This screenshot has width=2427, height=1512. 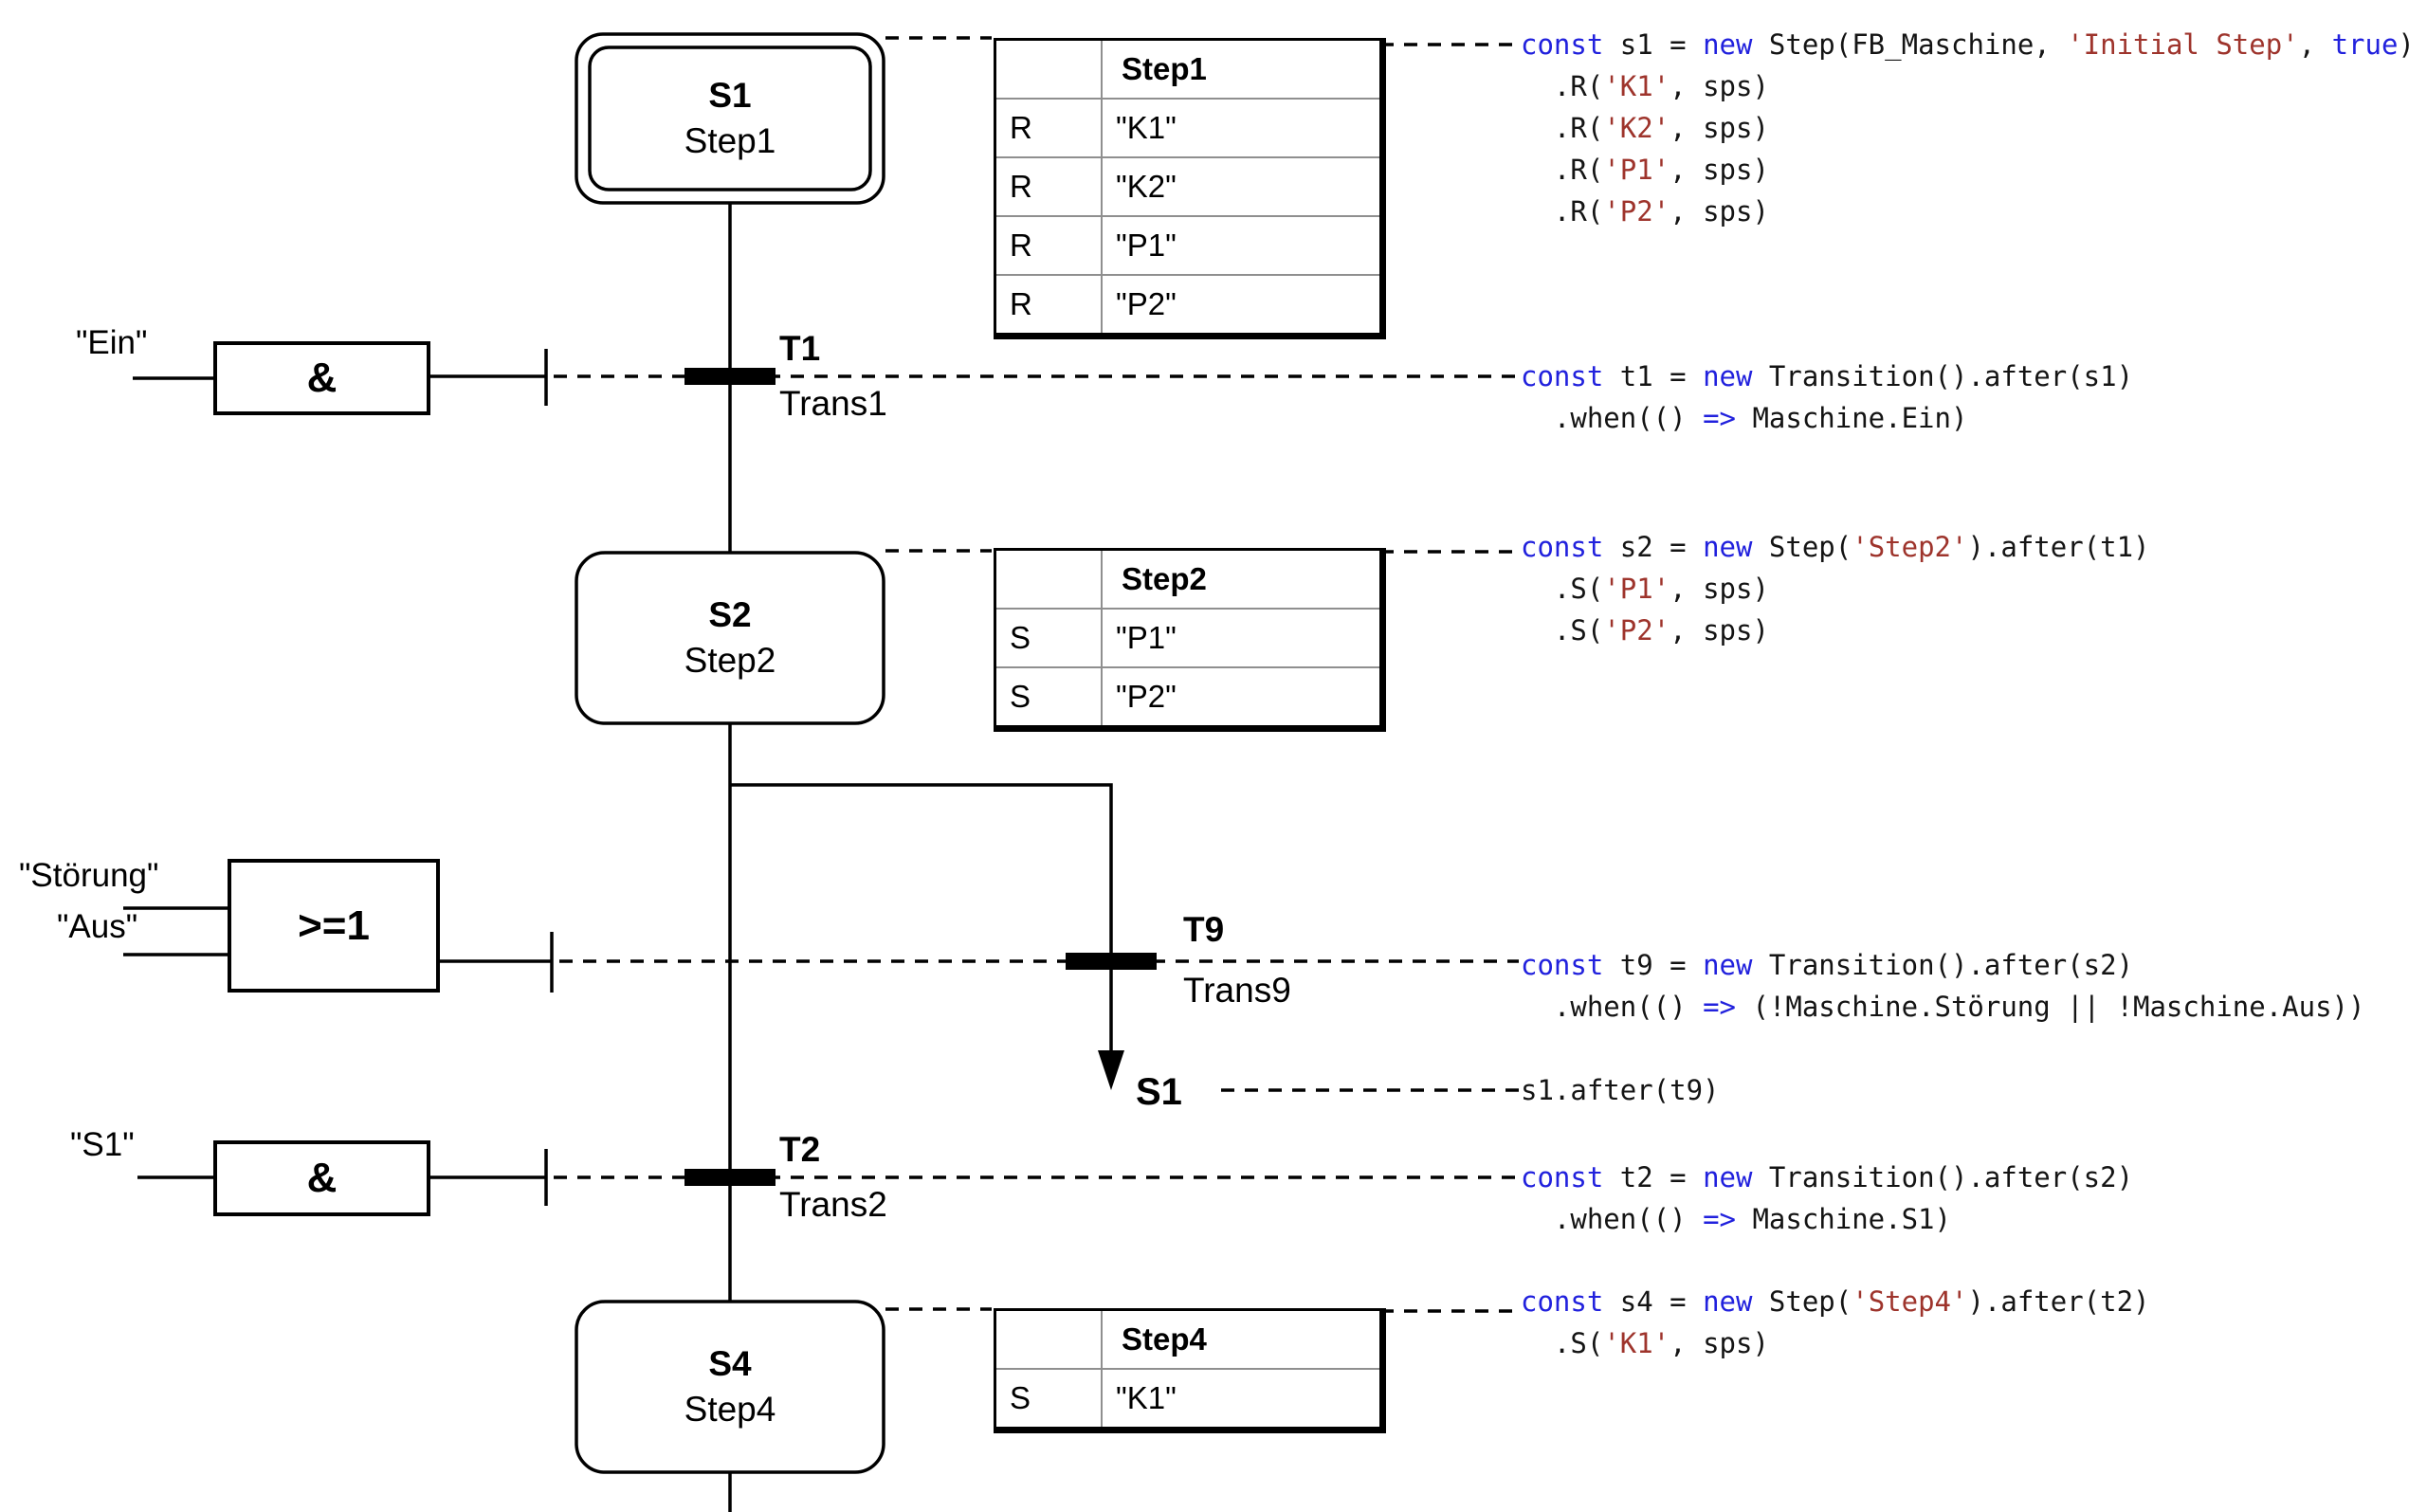 What do you see at coordinates (1189, 128) in the screenshot?
I see `table-row: R "K1"` at bounding box center [1189, 128].